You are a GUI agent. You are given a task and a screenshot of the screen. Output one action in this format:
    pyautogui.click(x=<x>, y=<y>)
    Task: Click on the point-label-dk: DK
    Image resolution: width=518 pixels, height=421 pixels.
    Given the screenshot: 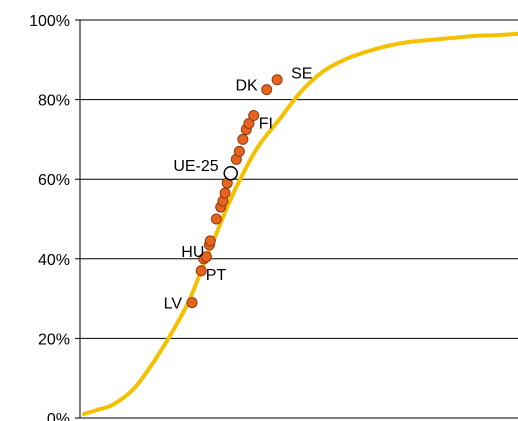 What is the action you would take?
    pyautogui.click(x=246, y=86)
    